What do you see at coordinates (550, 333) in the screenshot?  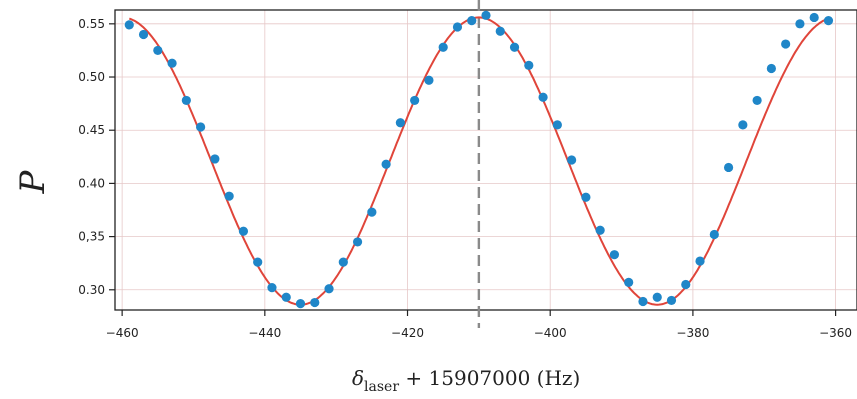 I see `x-tick-label: −400` at bounding box center [550, 333].